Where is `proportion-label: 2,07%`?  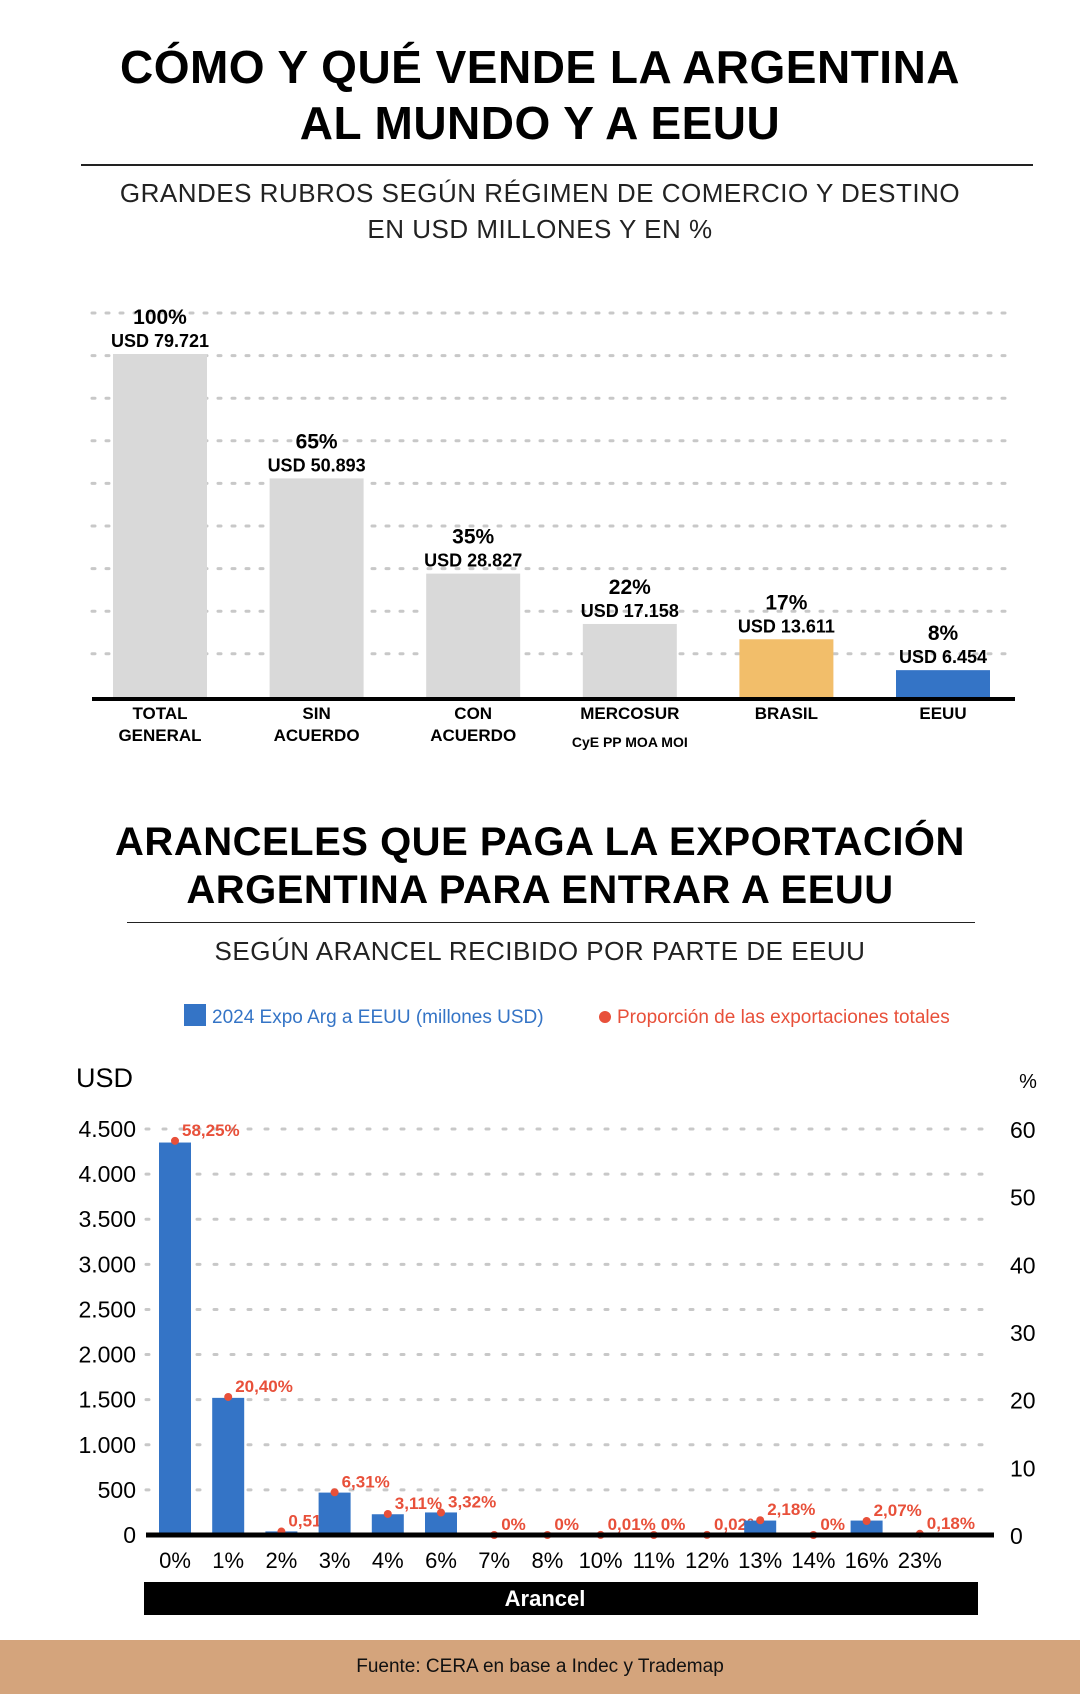
proportion-label: 2,07% is located at coordinates (898, 1510).